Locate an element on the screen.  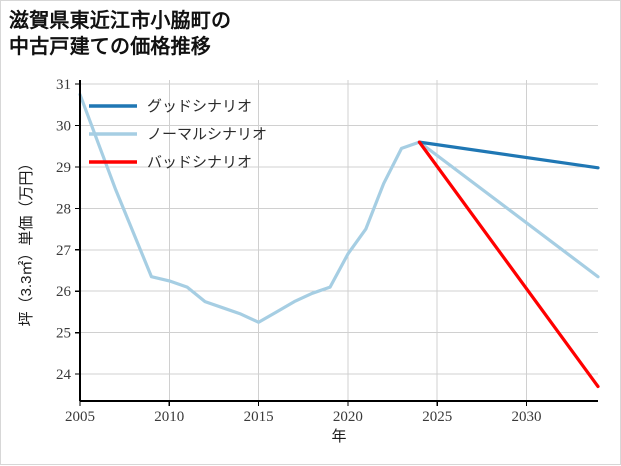
x-tick-labels: 2005 2010 2015 2020 2025 2030 is located at coordinates (303, 417).